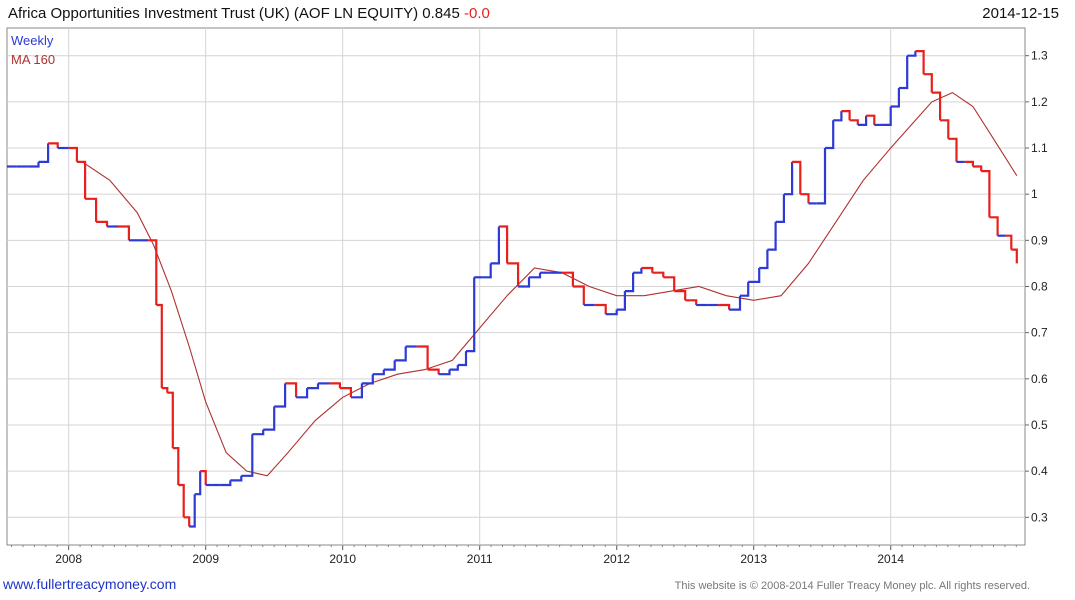  Describe the element at coordinates (1039, 240) in the screenshot. I see `y-tick-label: 0.9` at that location.